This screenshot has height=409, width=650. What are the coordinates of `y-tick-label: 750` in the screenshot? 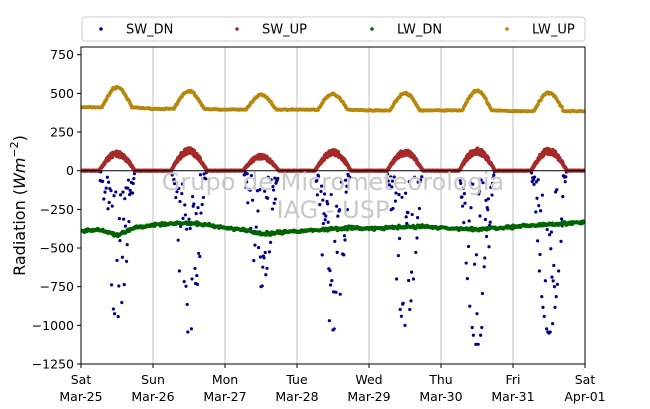 It's located at (62, 54).